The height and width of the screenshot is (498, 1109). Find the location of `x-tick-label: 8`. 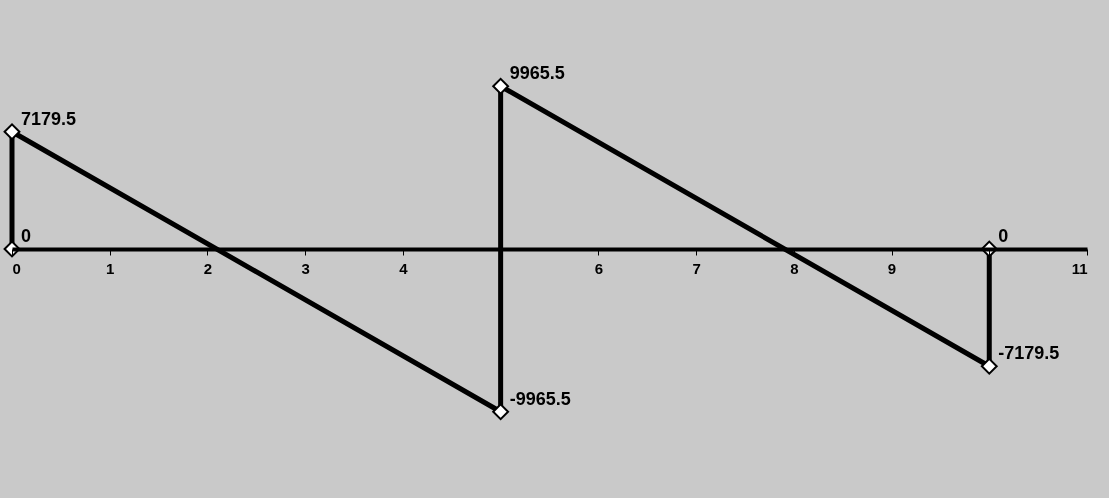

x-tick-label: 8 is located at coordinates (794, 268).